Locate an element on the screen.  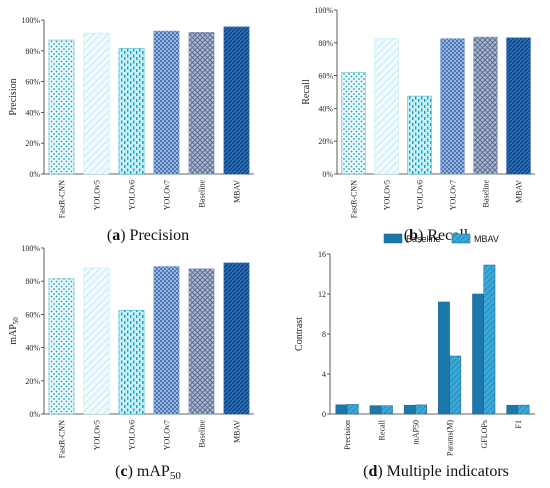
legend-swatch-baseline is located at coordinates (393, 238).